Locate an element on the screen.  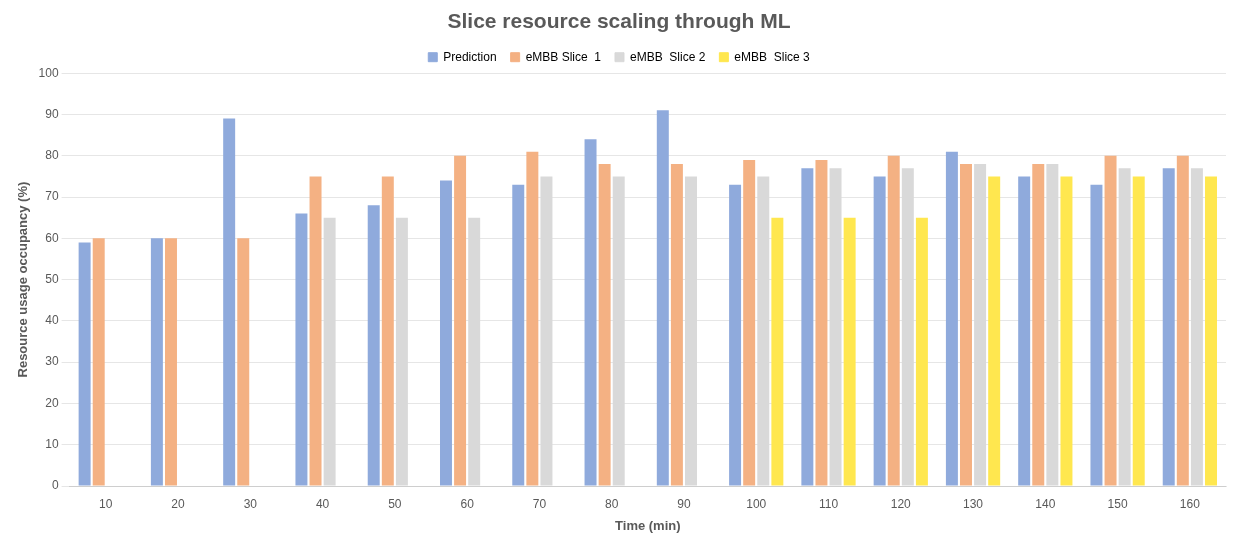
y-tick-label: 10 is located at coordinates (52, 444).